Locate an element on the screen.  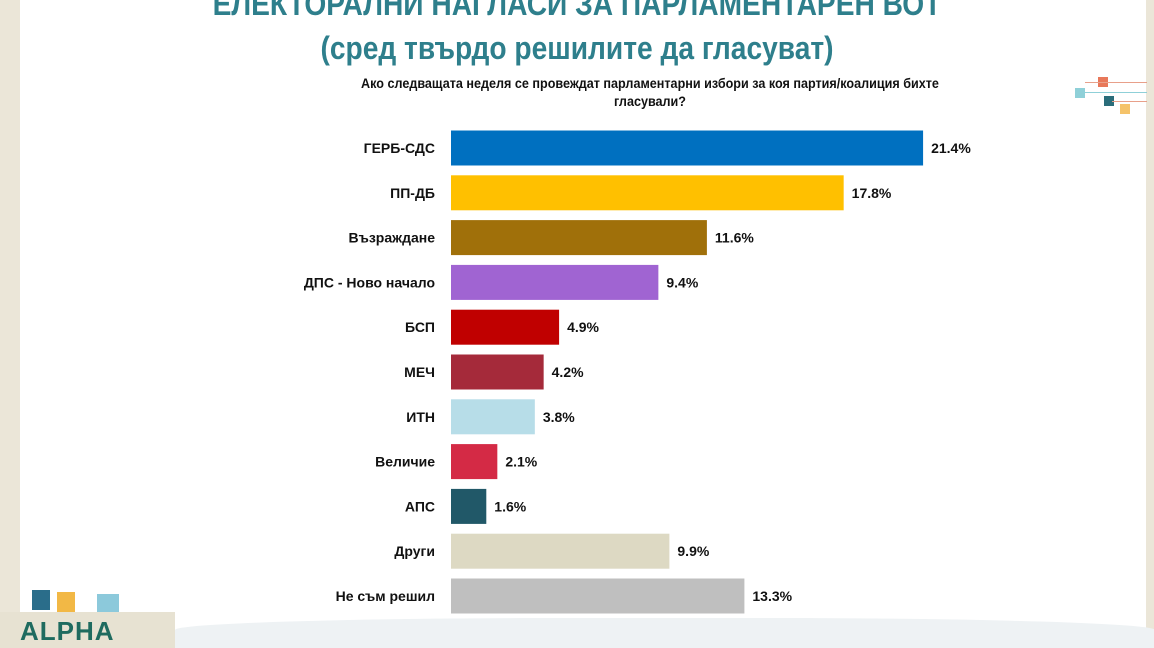
value-label: 13.3% is located at coordinates (772, 596).